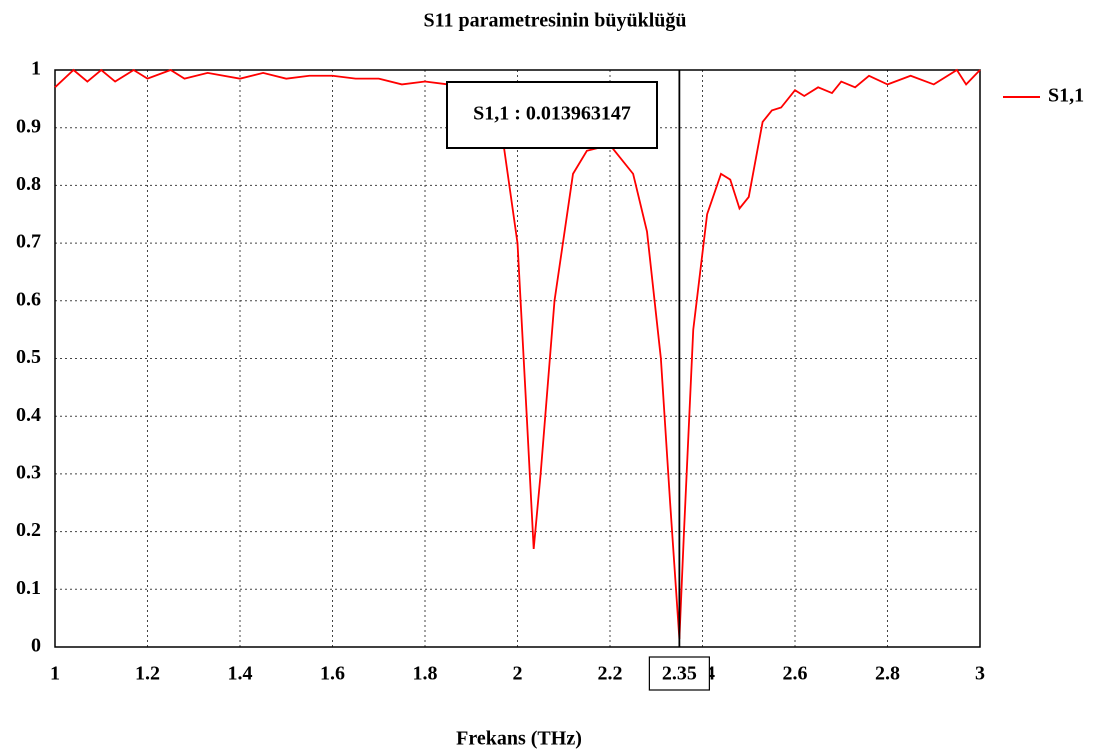 This screenshot has width=1110, height=755. Describe the element at coordinates (28, 472) in the screenshot. I see `y-tick-label: 0.3` at that location.